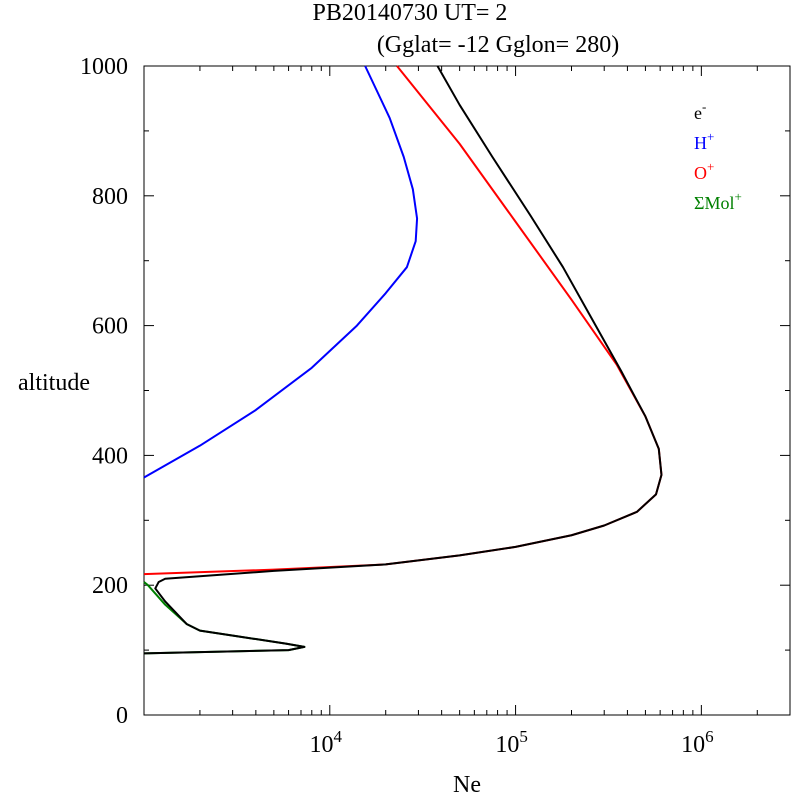  I want to click on y-axis-label: altitude, so click(54, 383).